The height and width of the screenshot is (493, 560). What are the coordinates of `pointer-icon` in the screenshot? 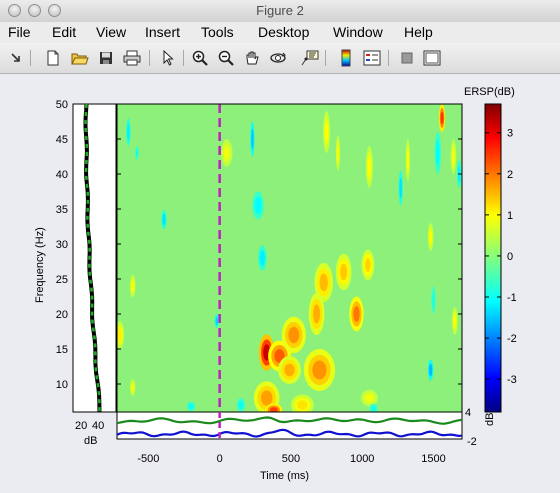 It's located at (168, 58).